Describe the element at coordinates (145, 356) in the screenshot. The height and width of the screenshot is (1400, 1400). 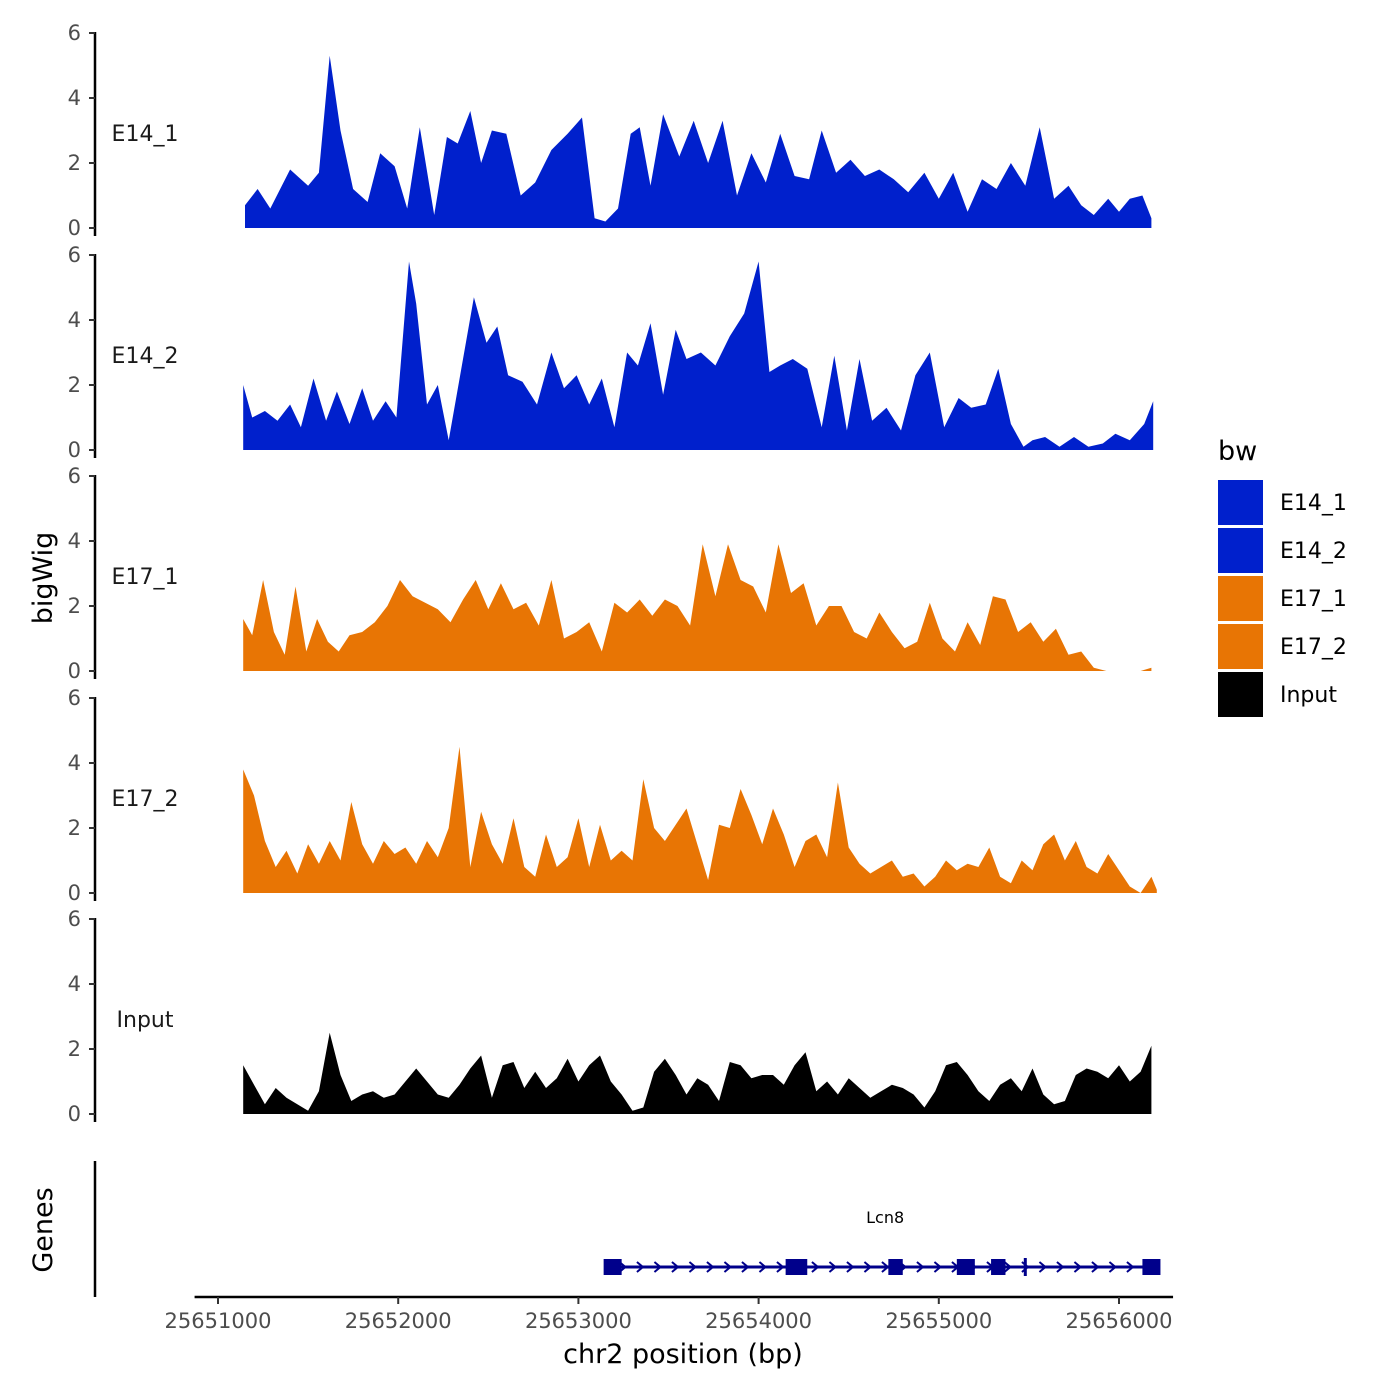
I see `track-label-E14_2: E14_2` at that location.